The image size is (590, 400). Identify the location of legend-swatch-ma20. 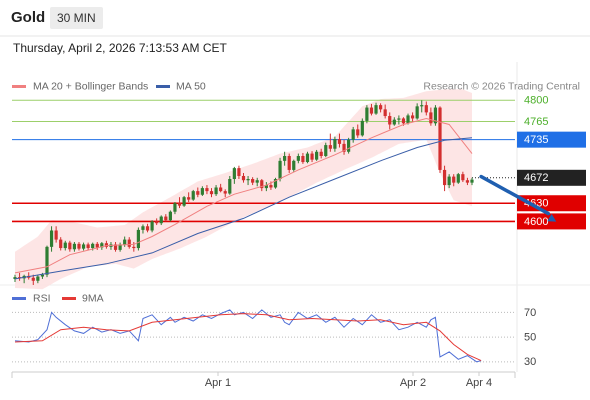
(19, 86).